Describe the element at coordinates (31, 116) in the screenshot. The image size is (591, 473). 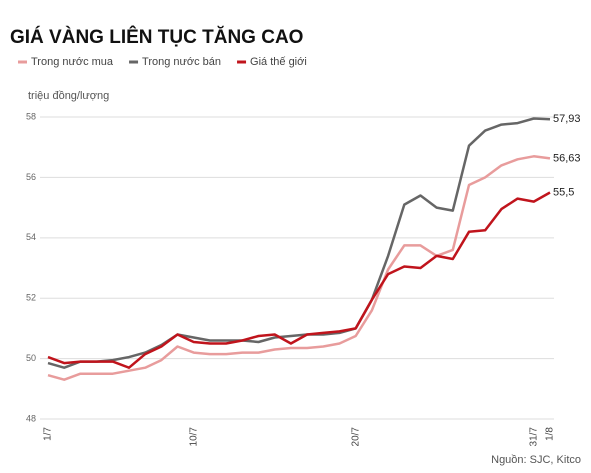
I see `y-tick-label: 58` at that location.